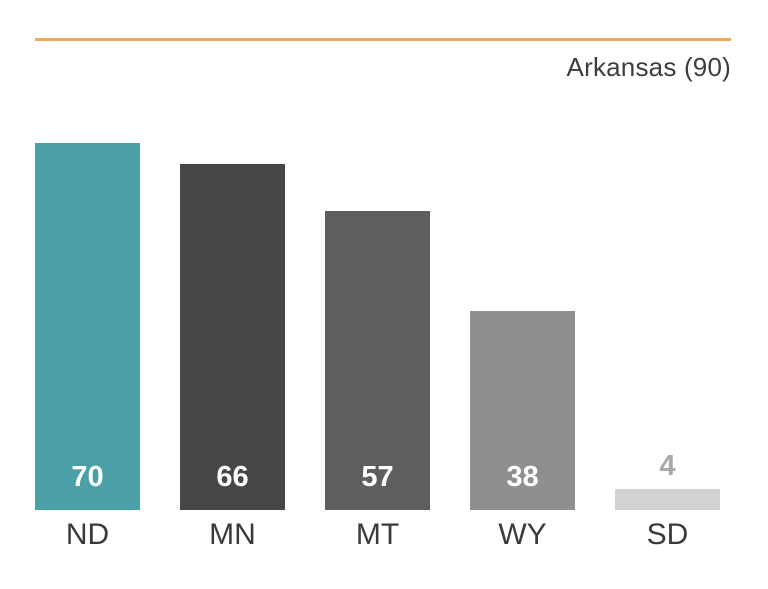  Describe the element at coordinates (377, 534) in the screenshot. I see `x-axis-label-mt: MT` at that location.